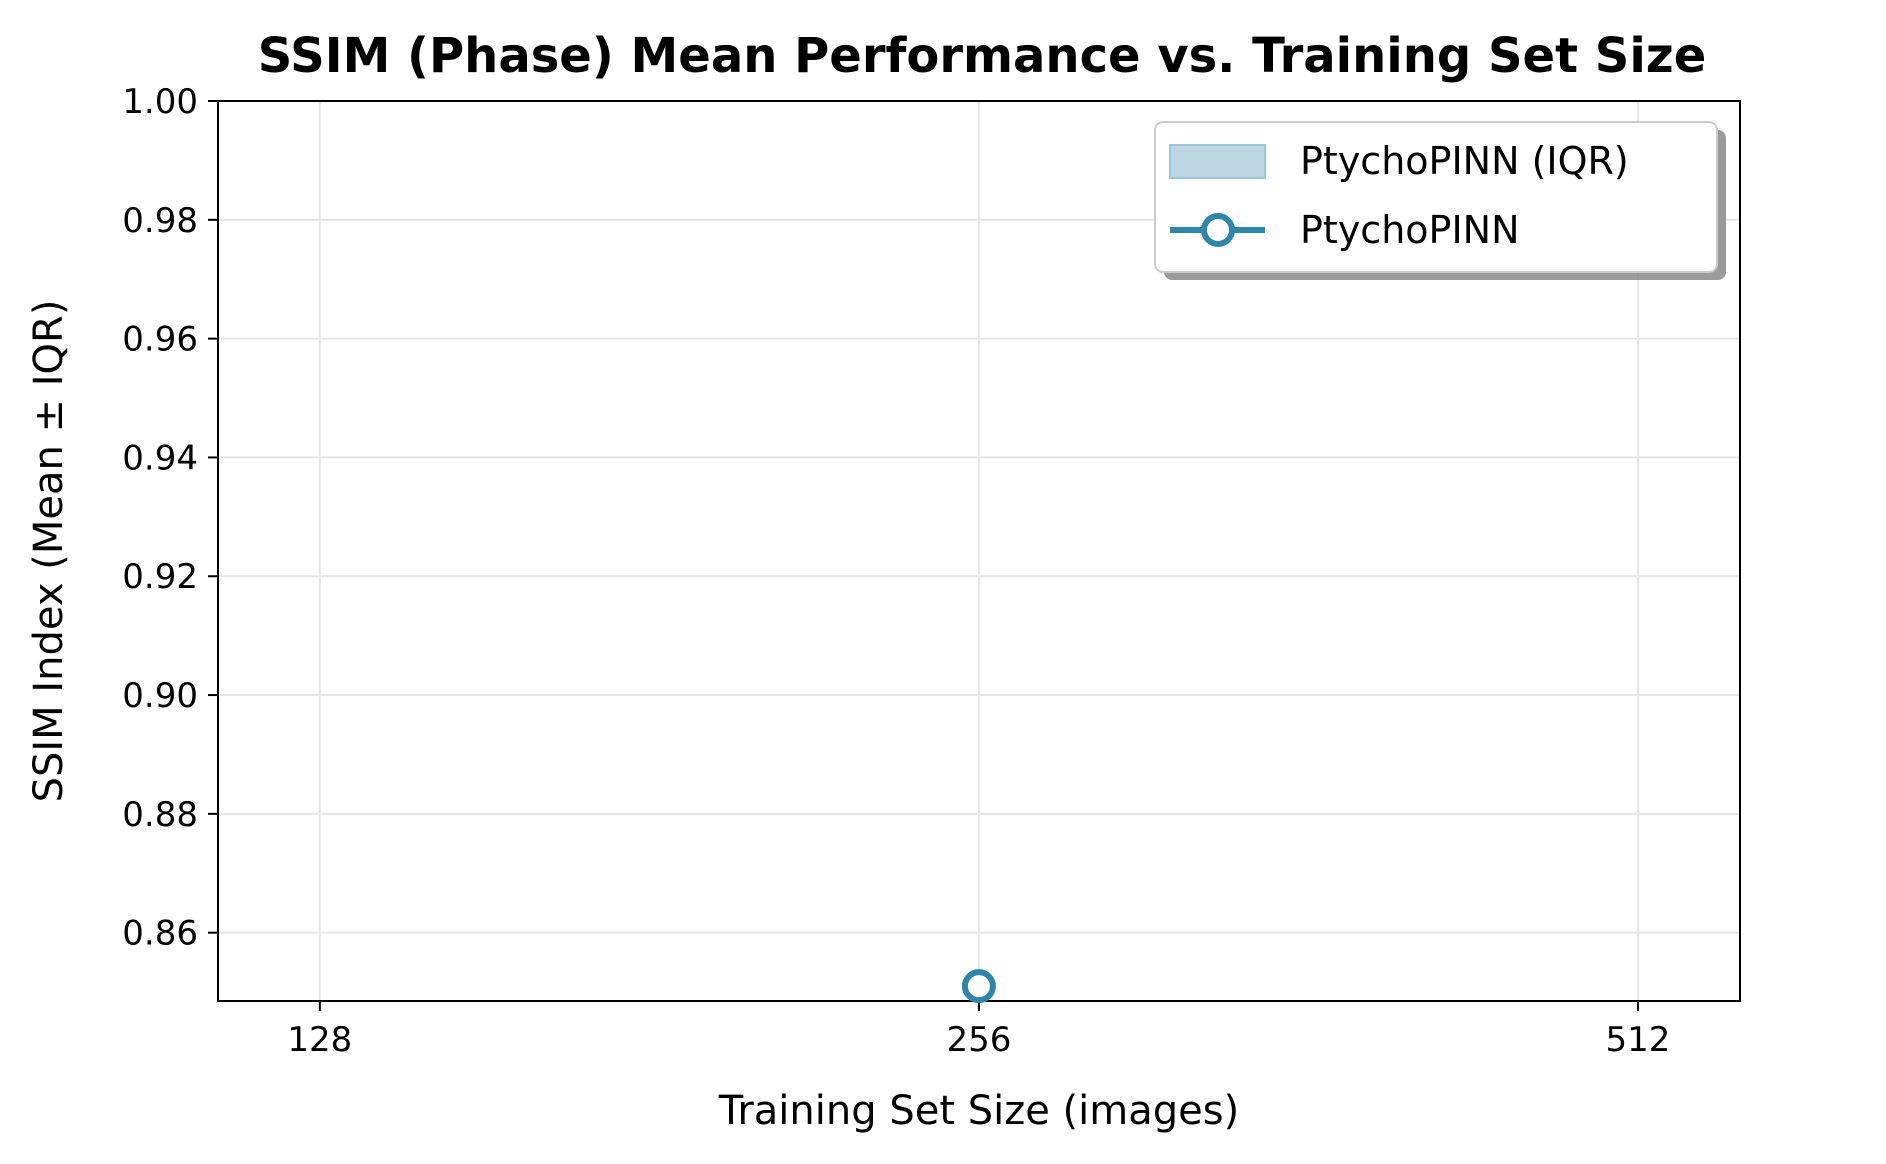  What do you see at coordinates (160, 815) in the screenshot?
I see `y-tick-label: 0.88` at bounding box center [160, 815].